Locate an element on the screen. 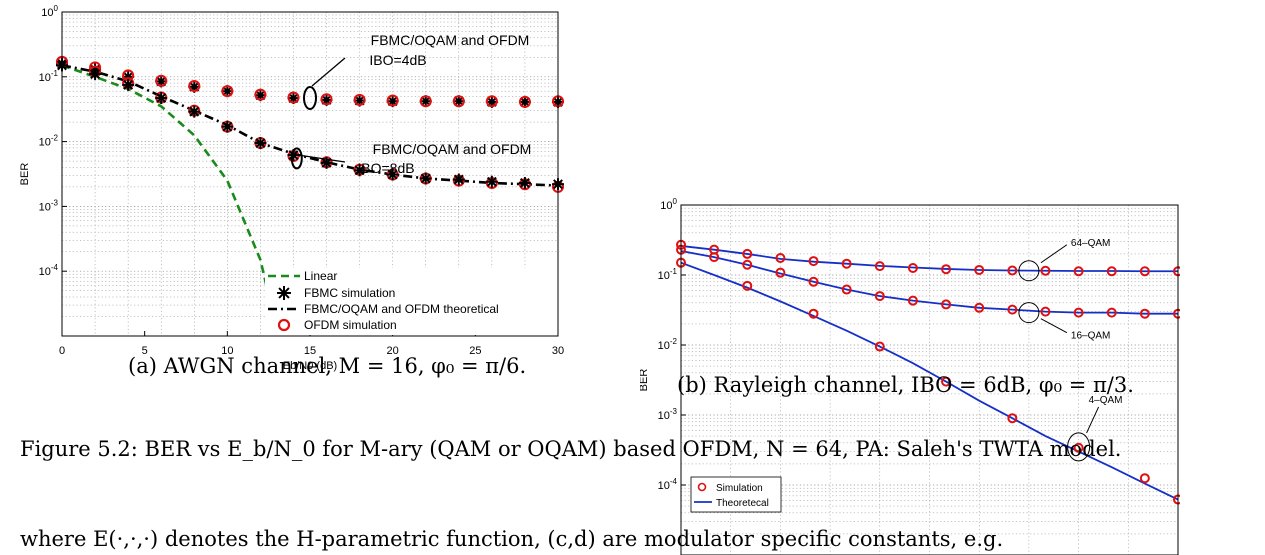  y-tick-label: 10⁰ is located at coordinates (668, 204).